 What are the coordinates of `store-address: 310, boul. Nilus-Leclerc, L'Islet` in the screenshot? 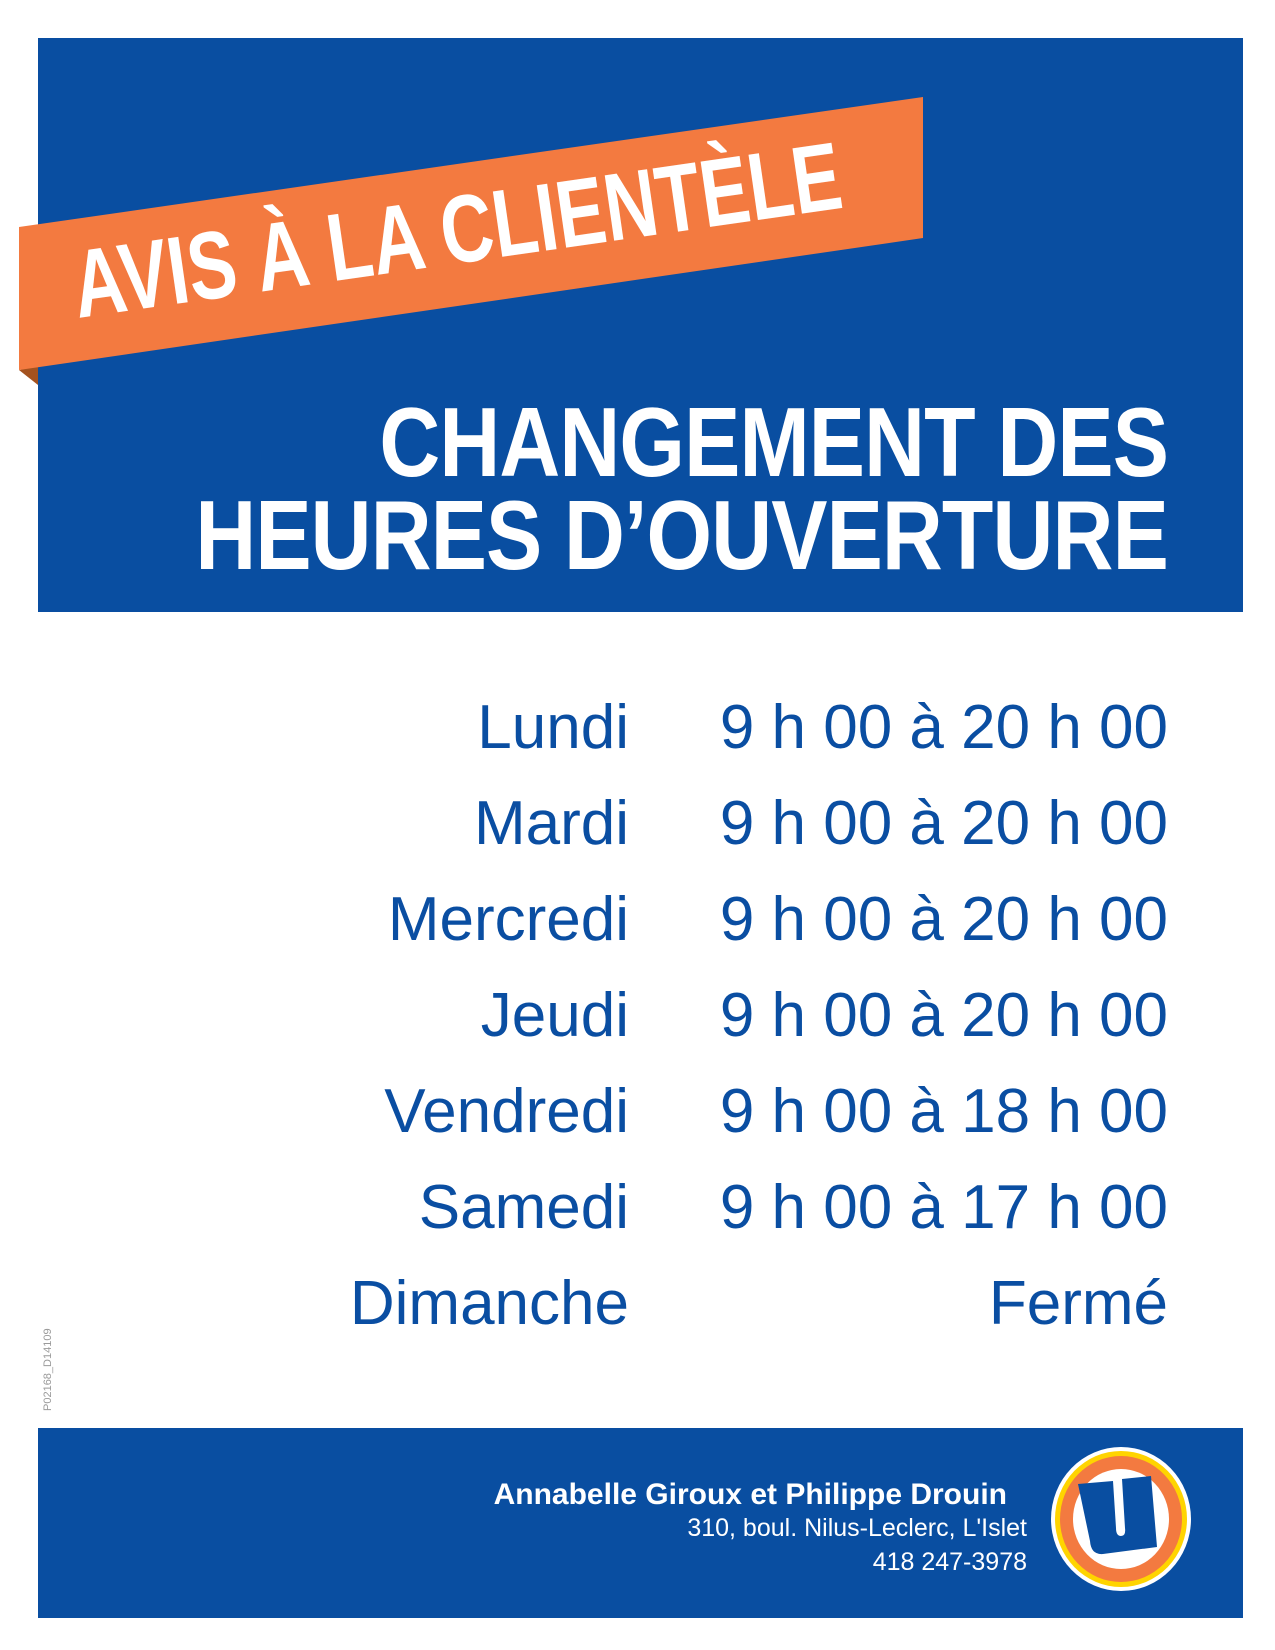 It's located at (857, 1528).